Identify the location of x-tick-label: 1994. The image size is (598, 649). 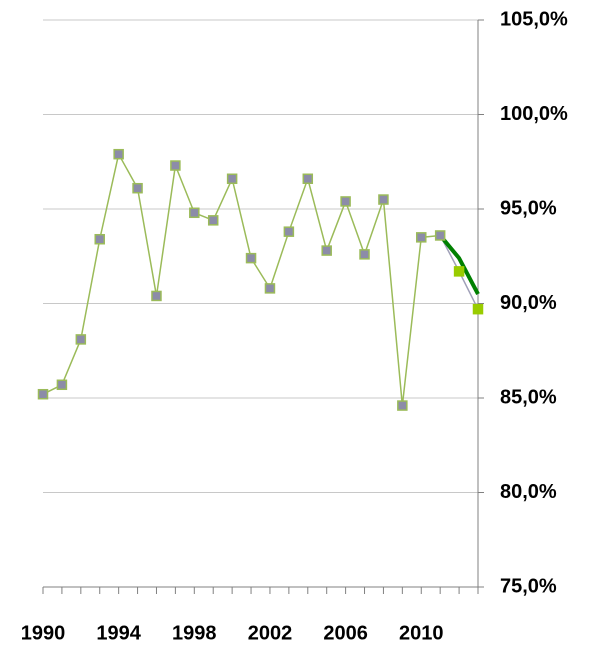
(118, 633).